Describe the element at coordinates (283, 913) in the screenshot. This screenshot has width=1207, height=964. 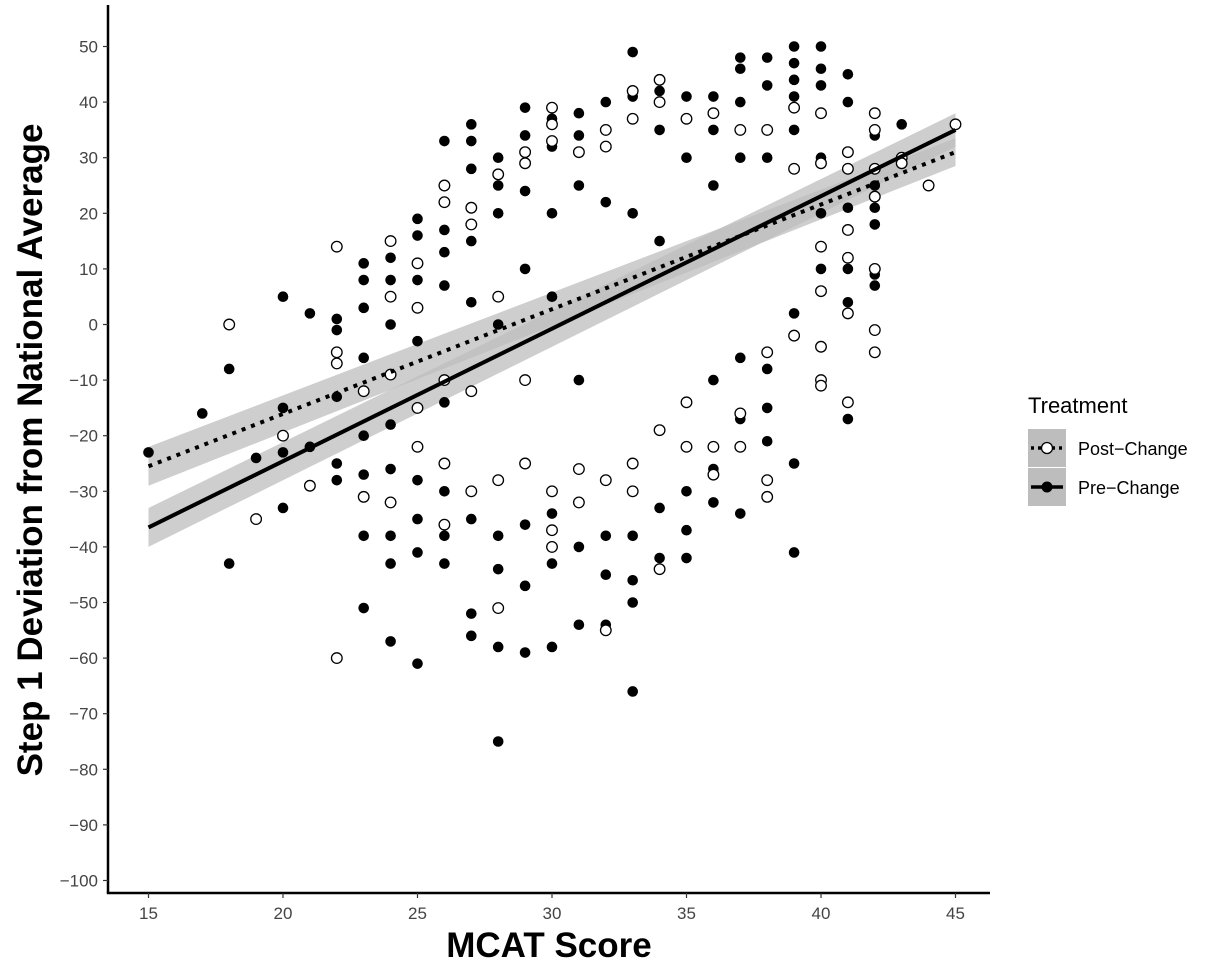
I see `x-tick-label: 20` at that location.